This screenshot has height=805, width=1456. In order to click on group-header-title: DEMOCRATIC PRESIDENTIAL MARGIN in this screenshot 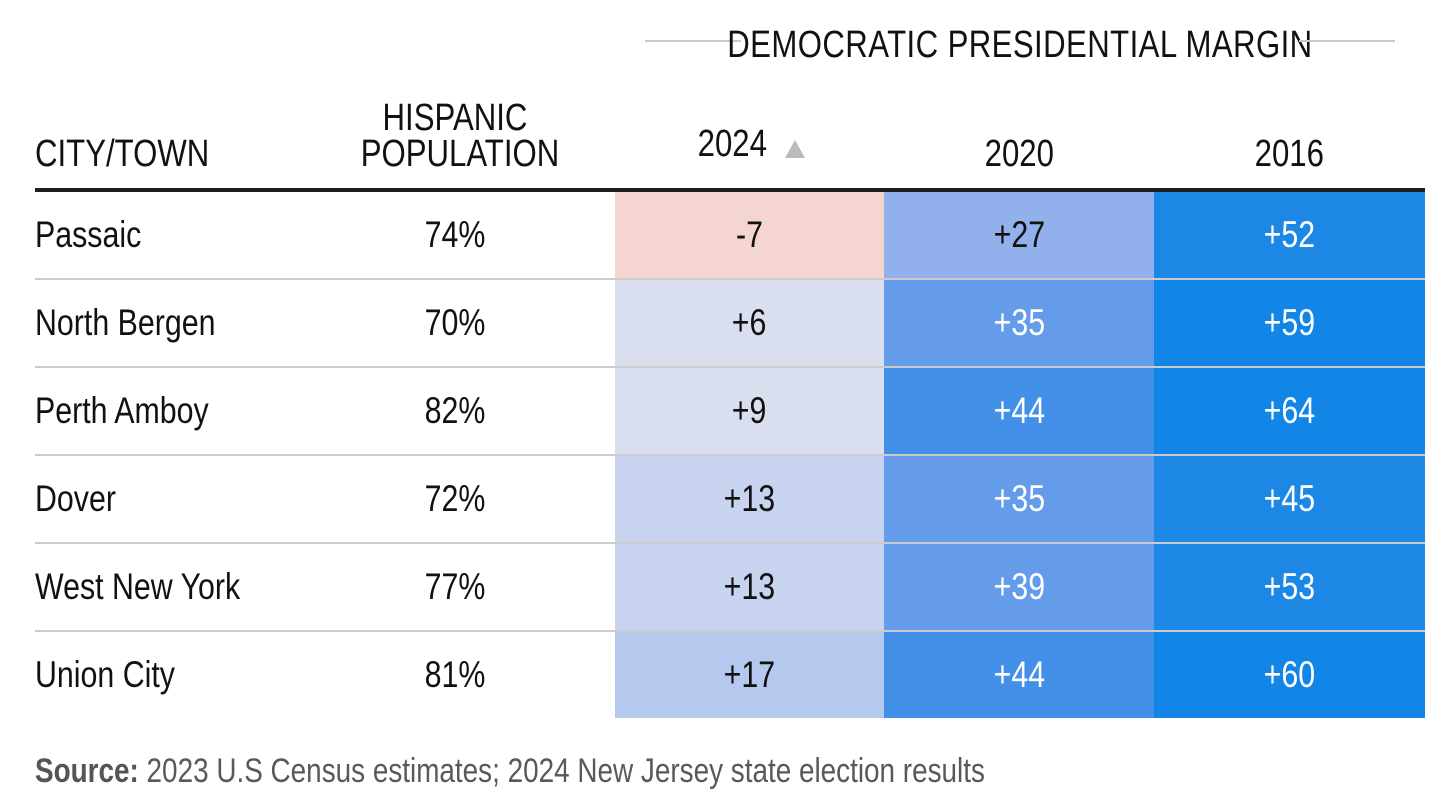, I will do `click(1020, 45)`.